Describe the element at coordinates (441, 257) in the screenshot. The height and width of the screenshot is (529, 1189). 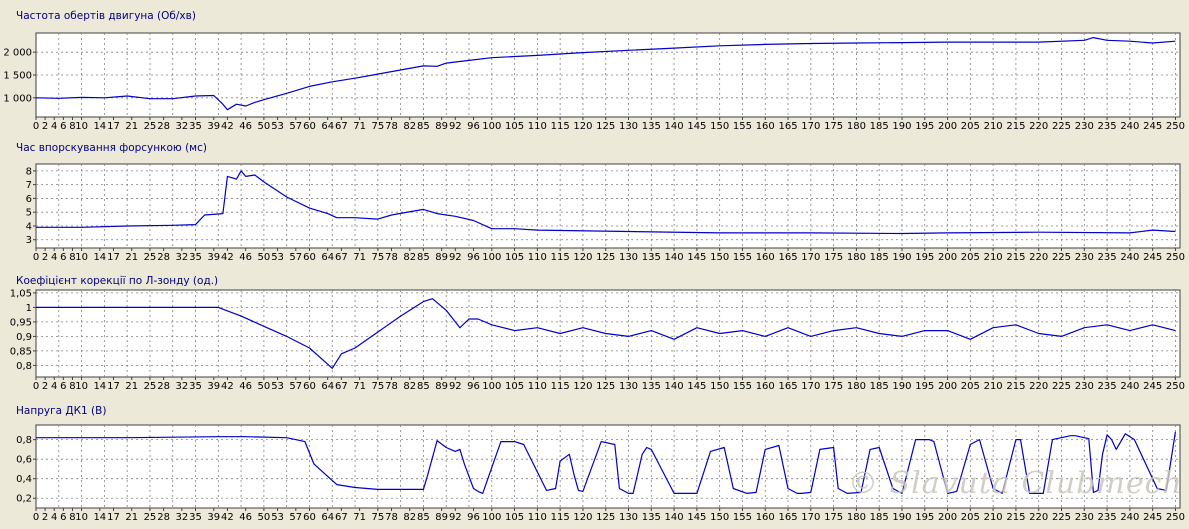
I see `x-tick-label: 89` at that location.